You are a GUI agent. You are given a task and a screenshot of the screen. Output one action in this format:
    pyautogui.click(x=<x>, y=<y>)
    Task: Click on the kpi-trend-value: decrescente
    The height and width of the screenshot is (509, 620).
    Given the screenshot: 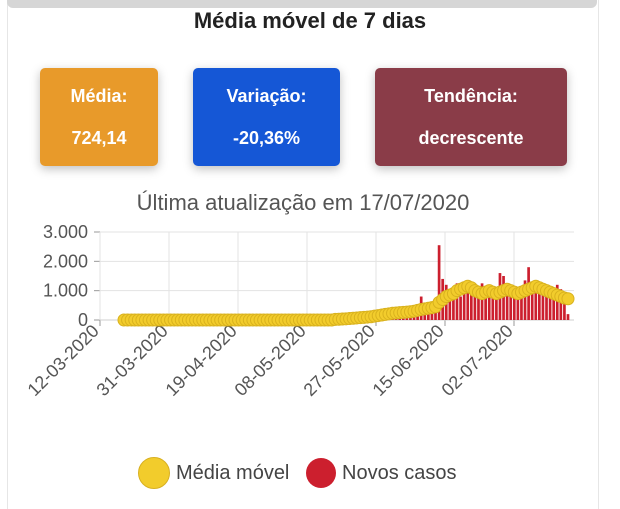 What is the action you would take?
    pyautogui.click(x=471, y=138)
    